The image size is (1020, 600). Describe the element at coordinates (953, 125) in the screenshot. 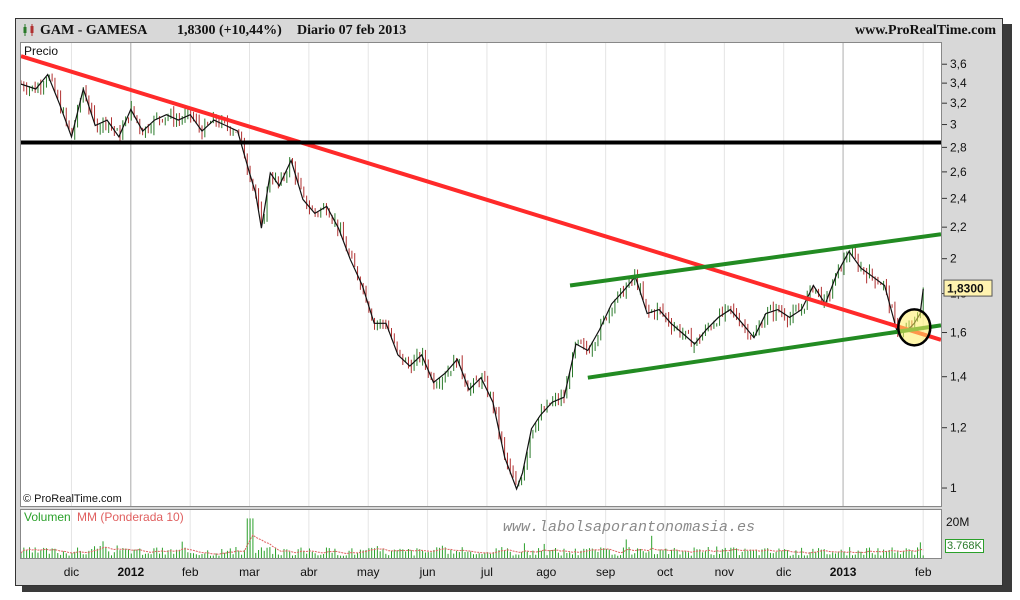

I see `price-tick-label: 3` at that location.